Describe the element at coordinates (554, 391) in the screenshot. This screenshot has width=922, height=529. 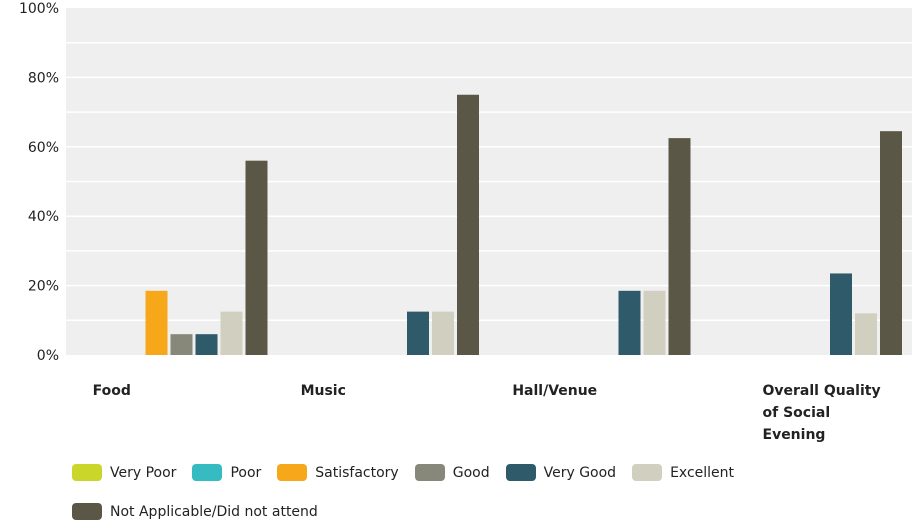
I see `x-category-label: Hall/Venue` at that location.